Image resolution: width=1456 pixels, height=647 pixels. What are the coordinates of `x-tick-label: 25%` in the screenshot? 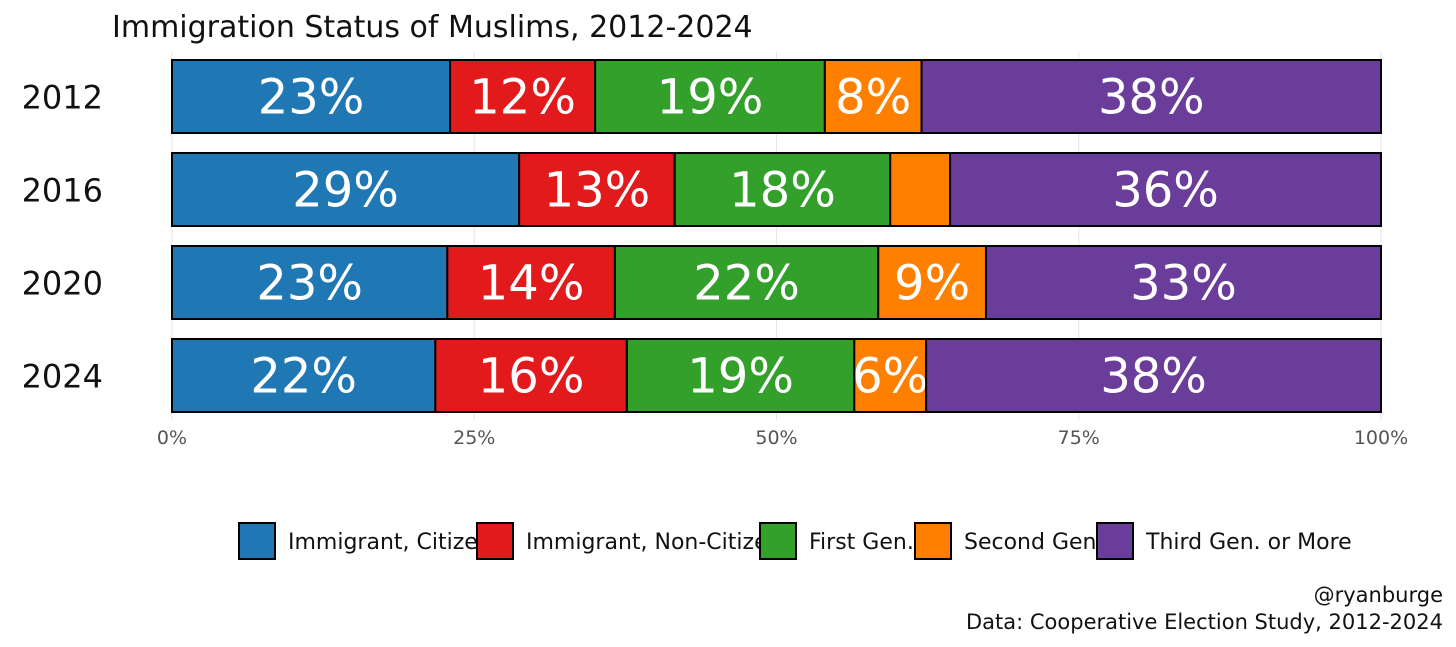 It's located at (474, 438).